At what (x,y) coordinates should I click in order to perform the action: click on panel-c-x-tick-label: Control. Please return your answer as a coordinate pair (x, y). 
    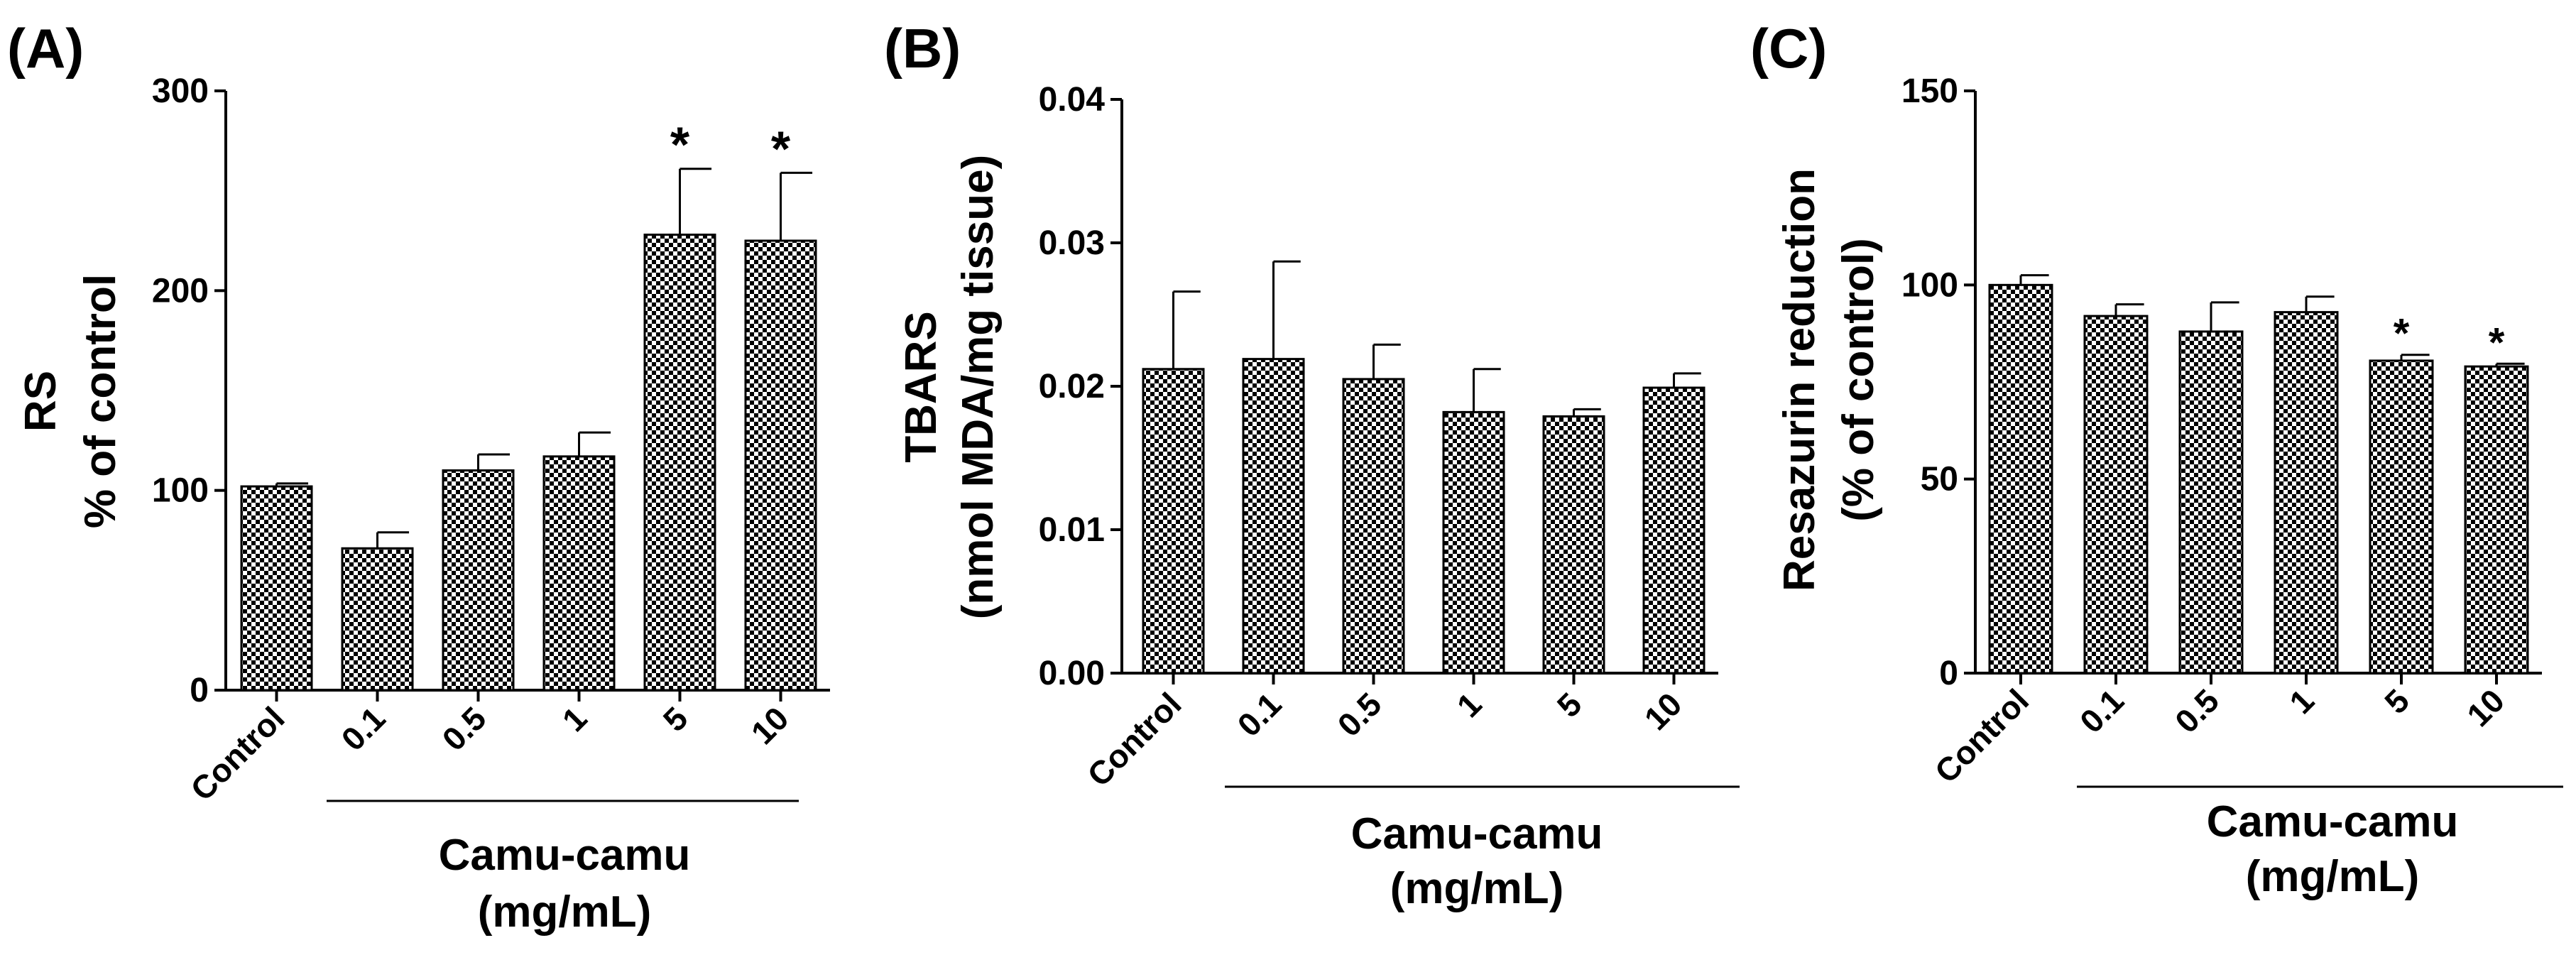
    Looking at the image, I should click on (1982, 736).